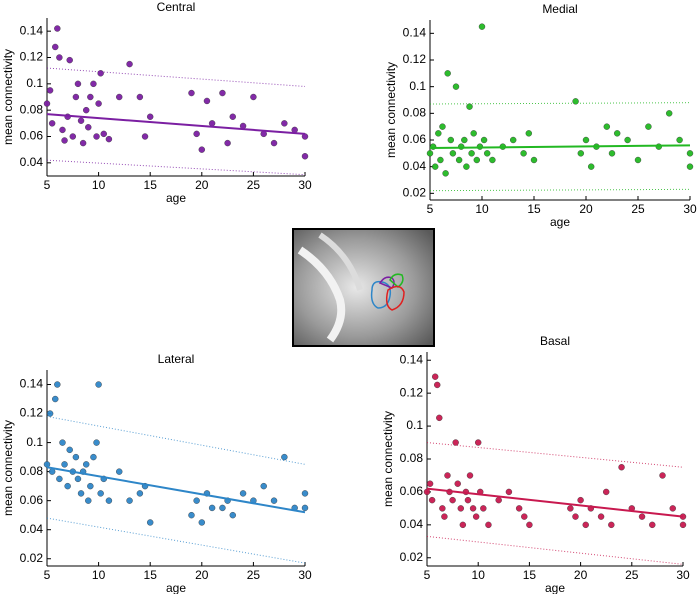 The width and height of the screenshot is (700, 594). What do you see at coordinates (638, 209) in the screenshot?
I see `x-tick-label: 25` at bounding box center [638, 209].